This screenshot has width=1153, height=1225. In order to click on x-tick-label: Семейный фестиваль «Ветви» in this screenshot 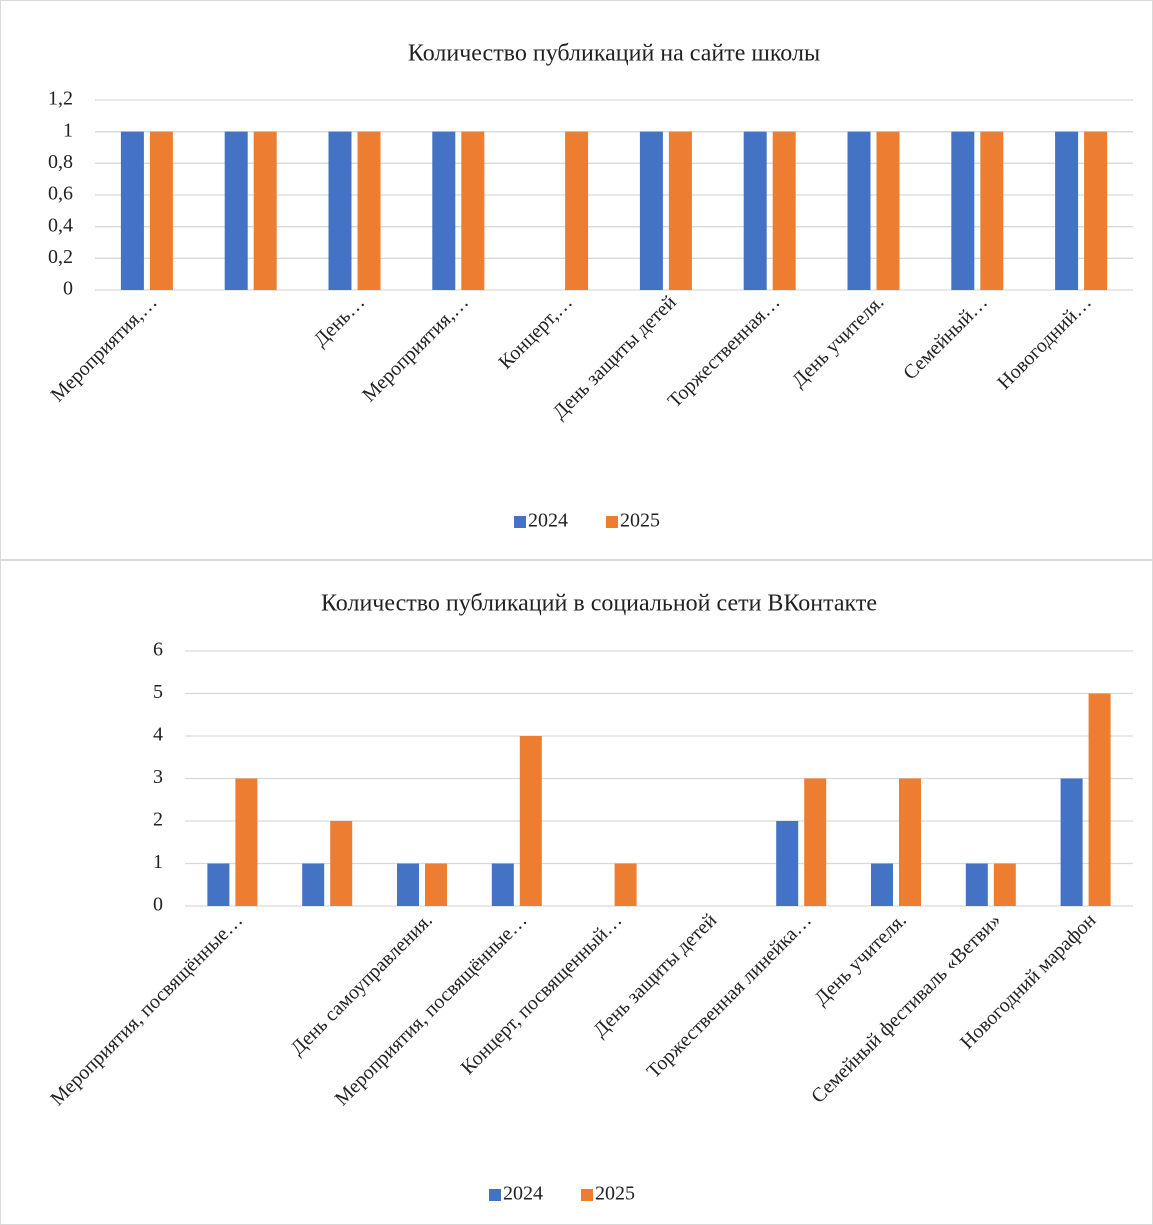, I will do `click(906, 1008)`.